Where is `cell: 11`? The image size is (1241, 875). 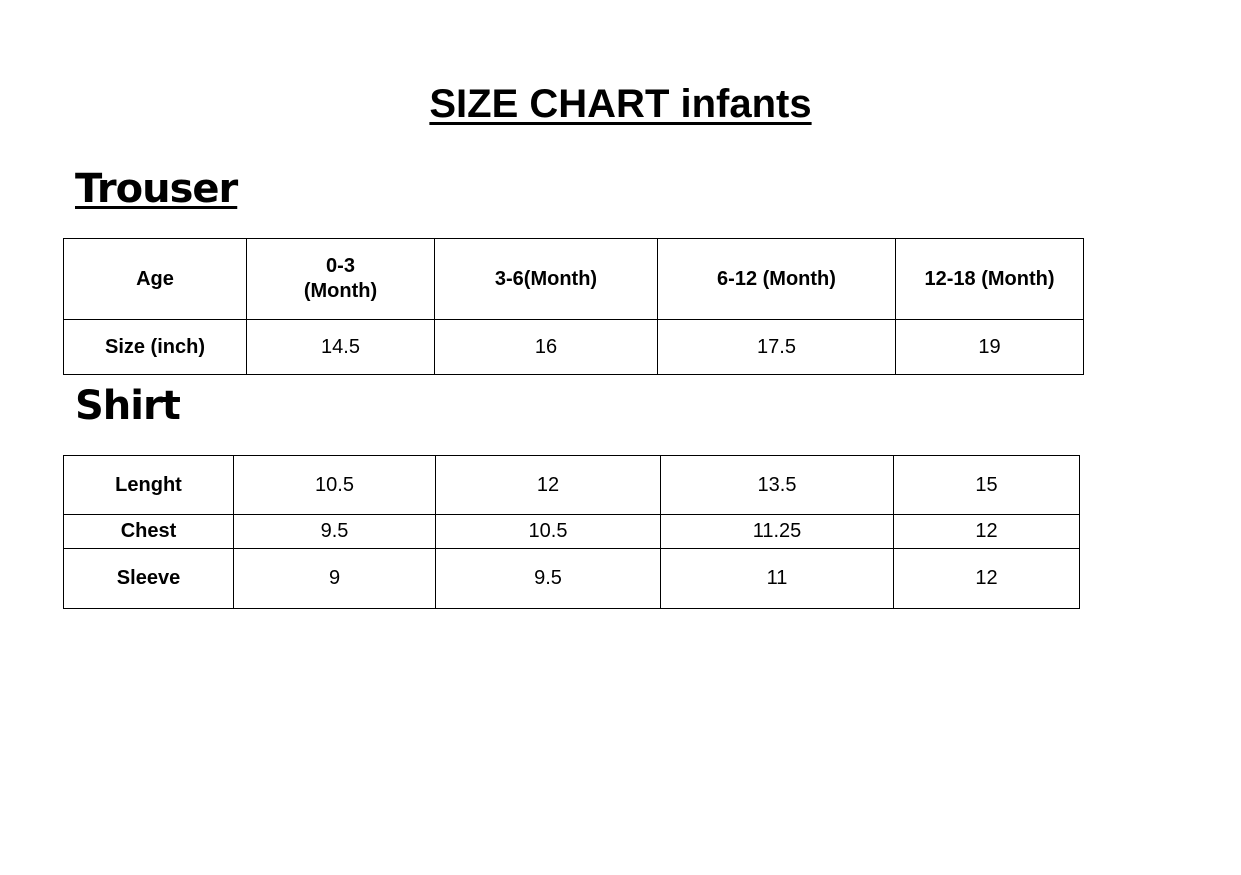 cell: 11 is located at coordinates (777, 578).